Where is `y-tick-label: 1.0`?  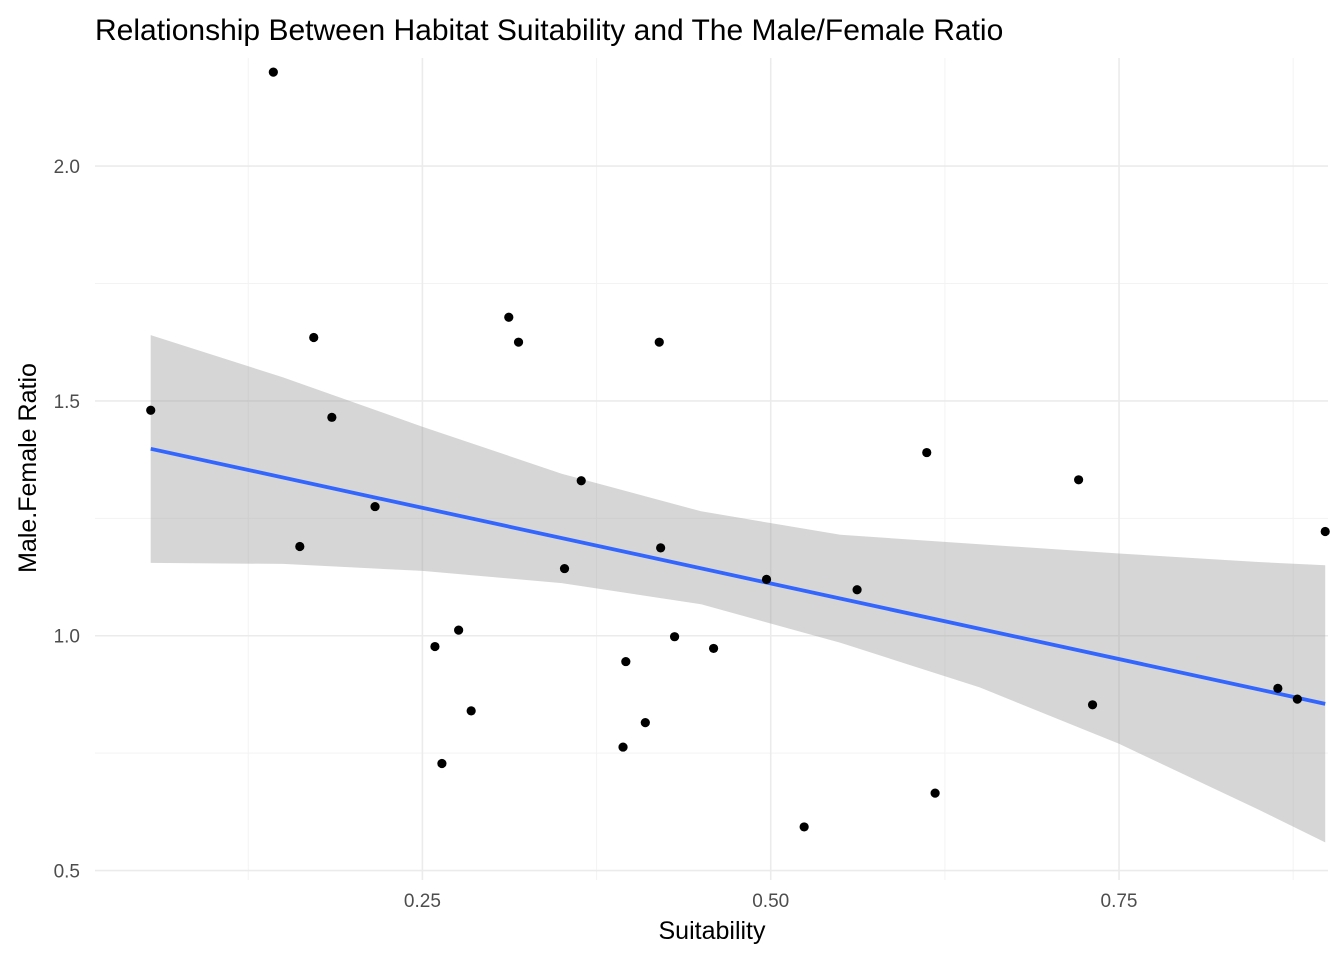
y-tick-label: 1.0 is located at coordinates (67, 637).